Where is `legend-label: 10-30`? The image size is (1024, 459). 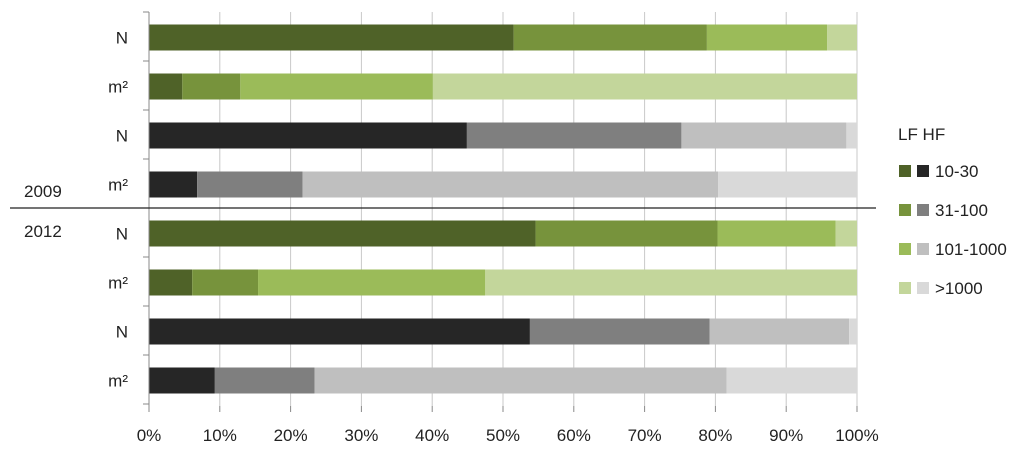
legend-label: 10-30 is located at coordinates (956, 171).